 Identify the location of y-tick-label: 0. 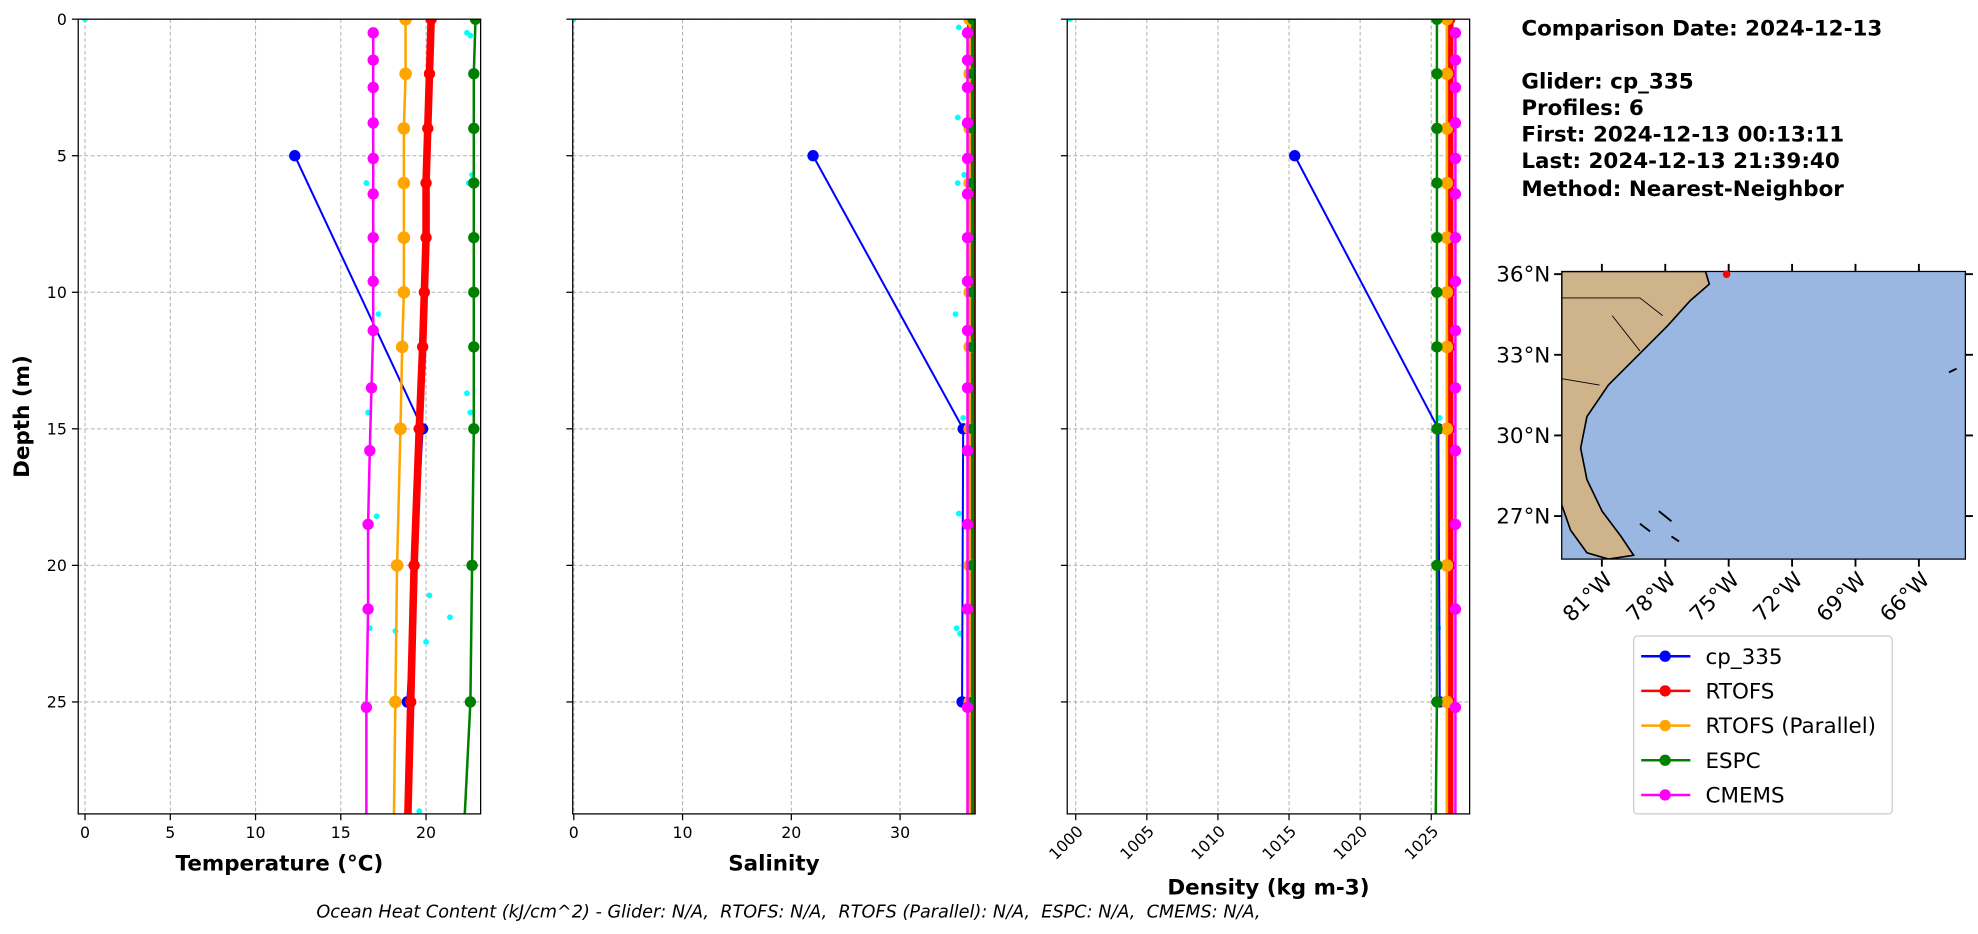
(62, 19).